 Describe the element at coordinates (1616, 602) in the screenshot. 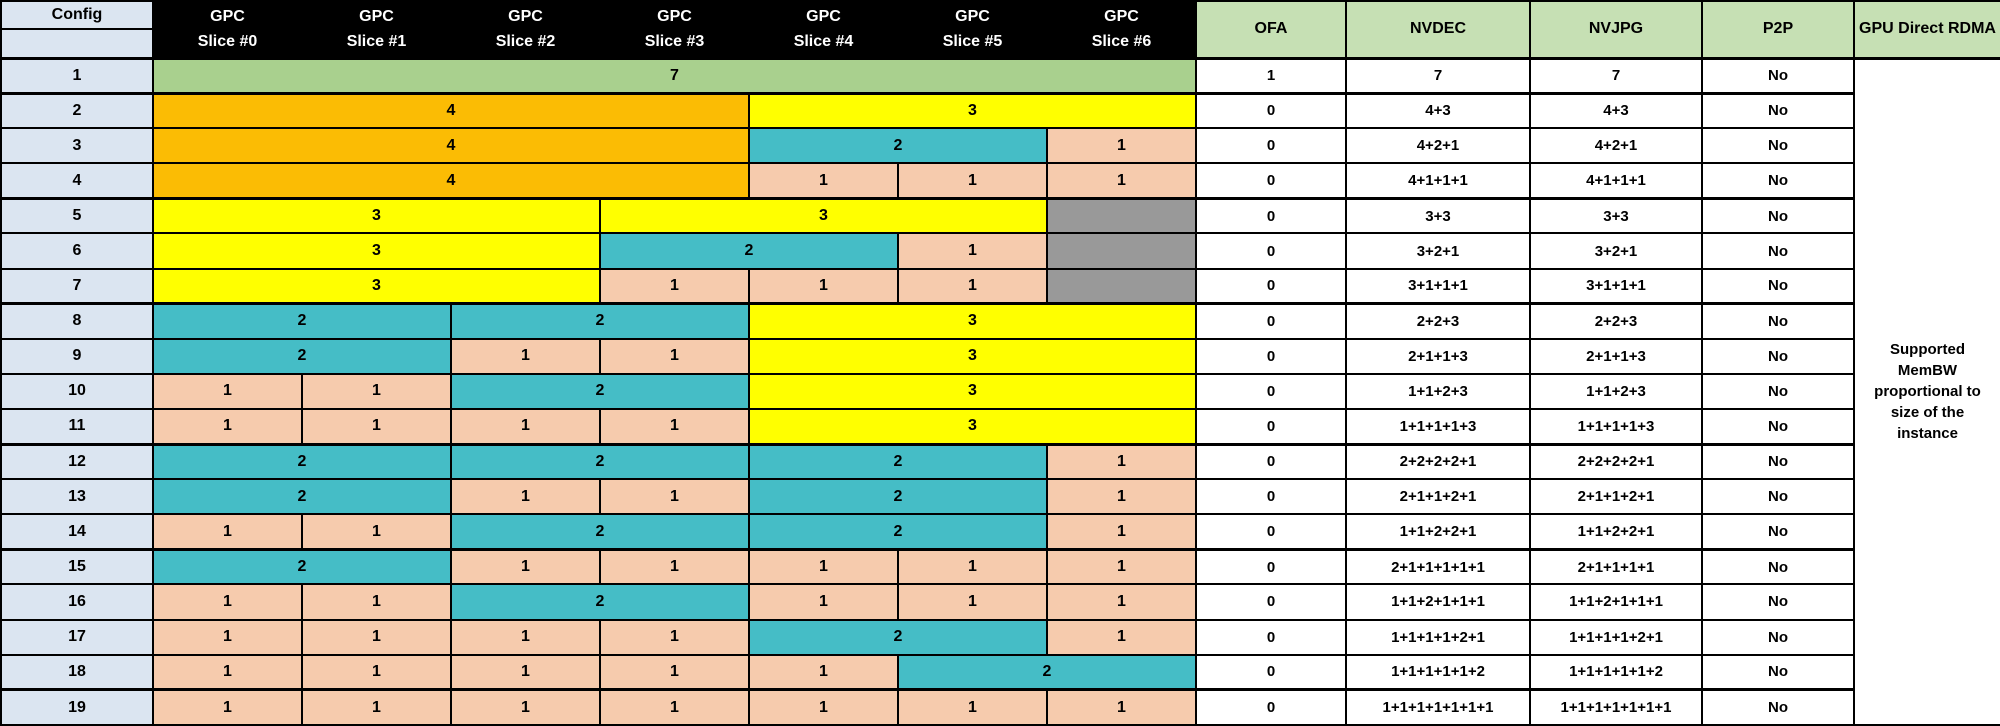

I see `nvjpg-value-cell: 1+1+2+1+1+1` at that location.